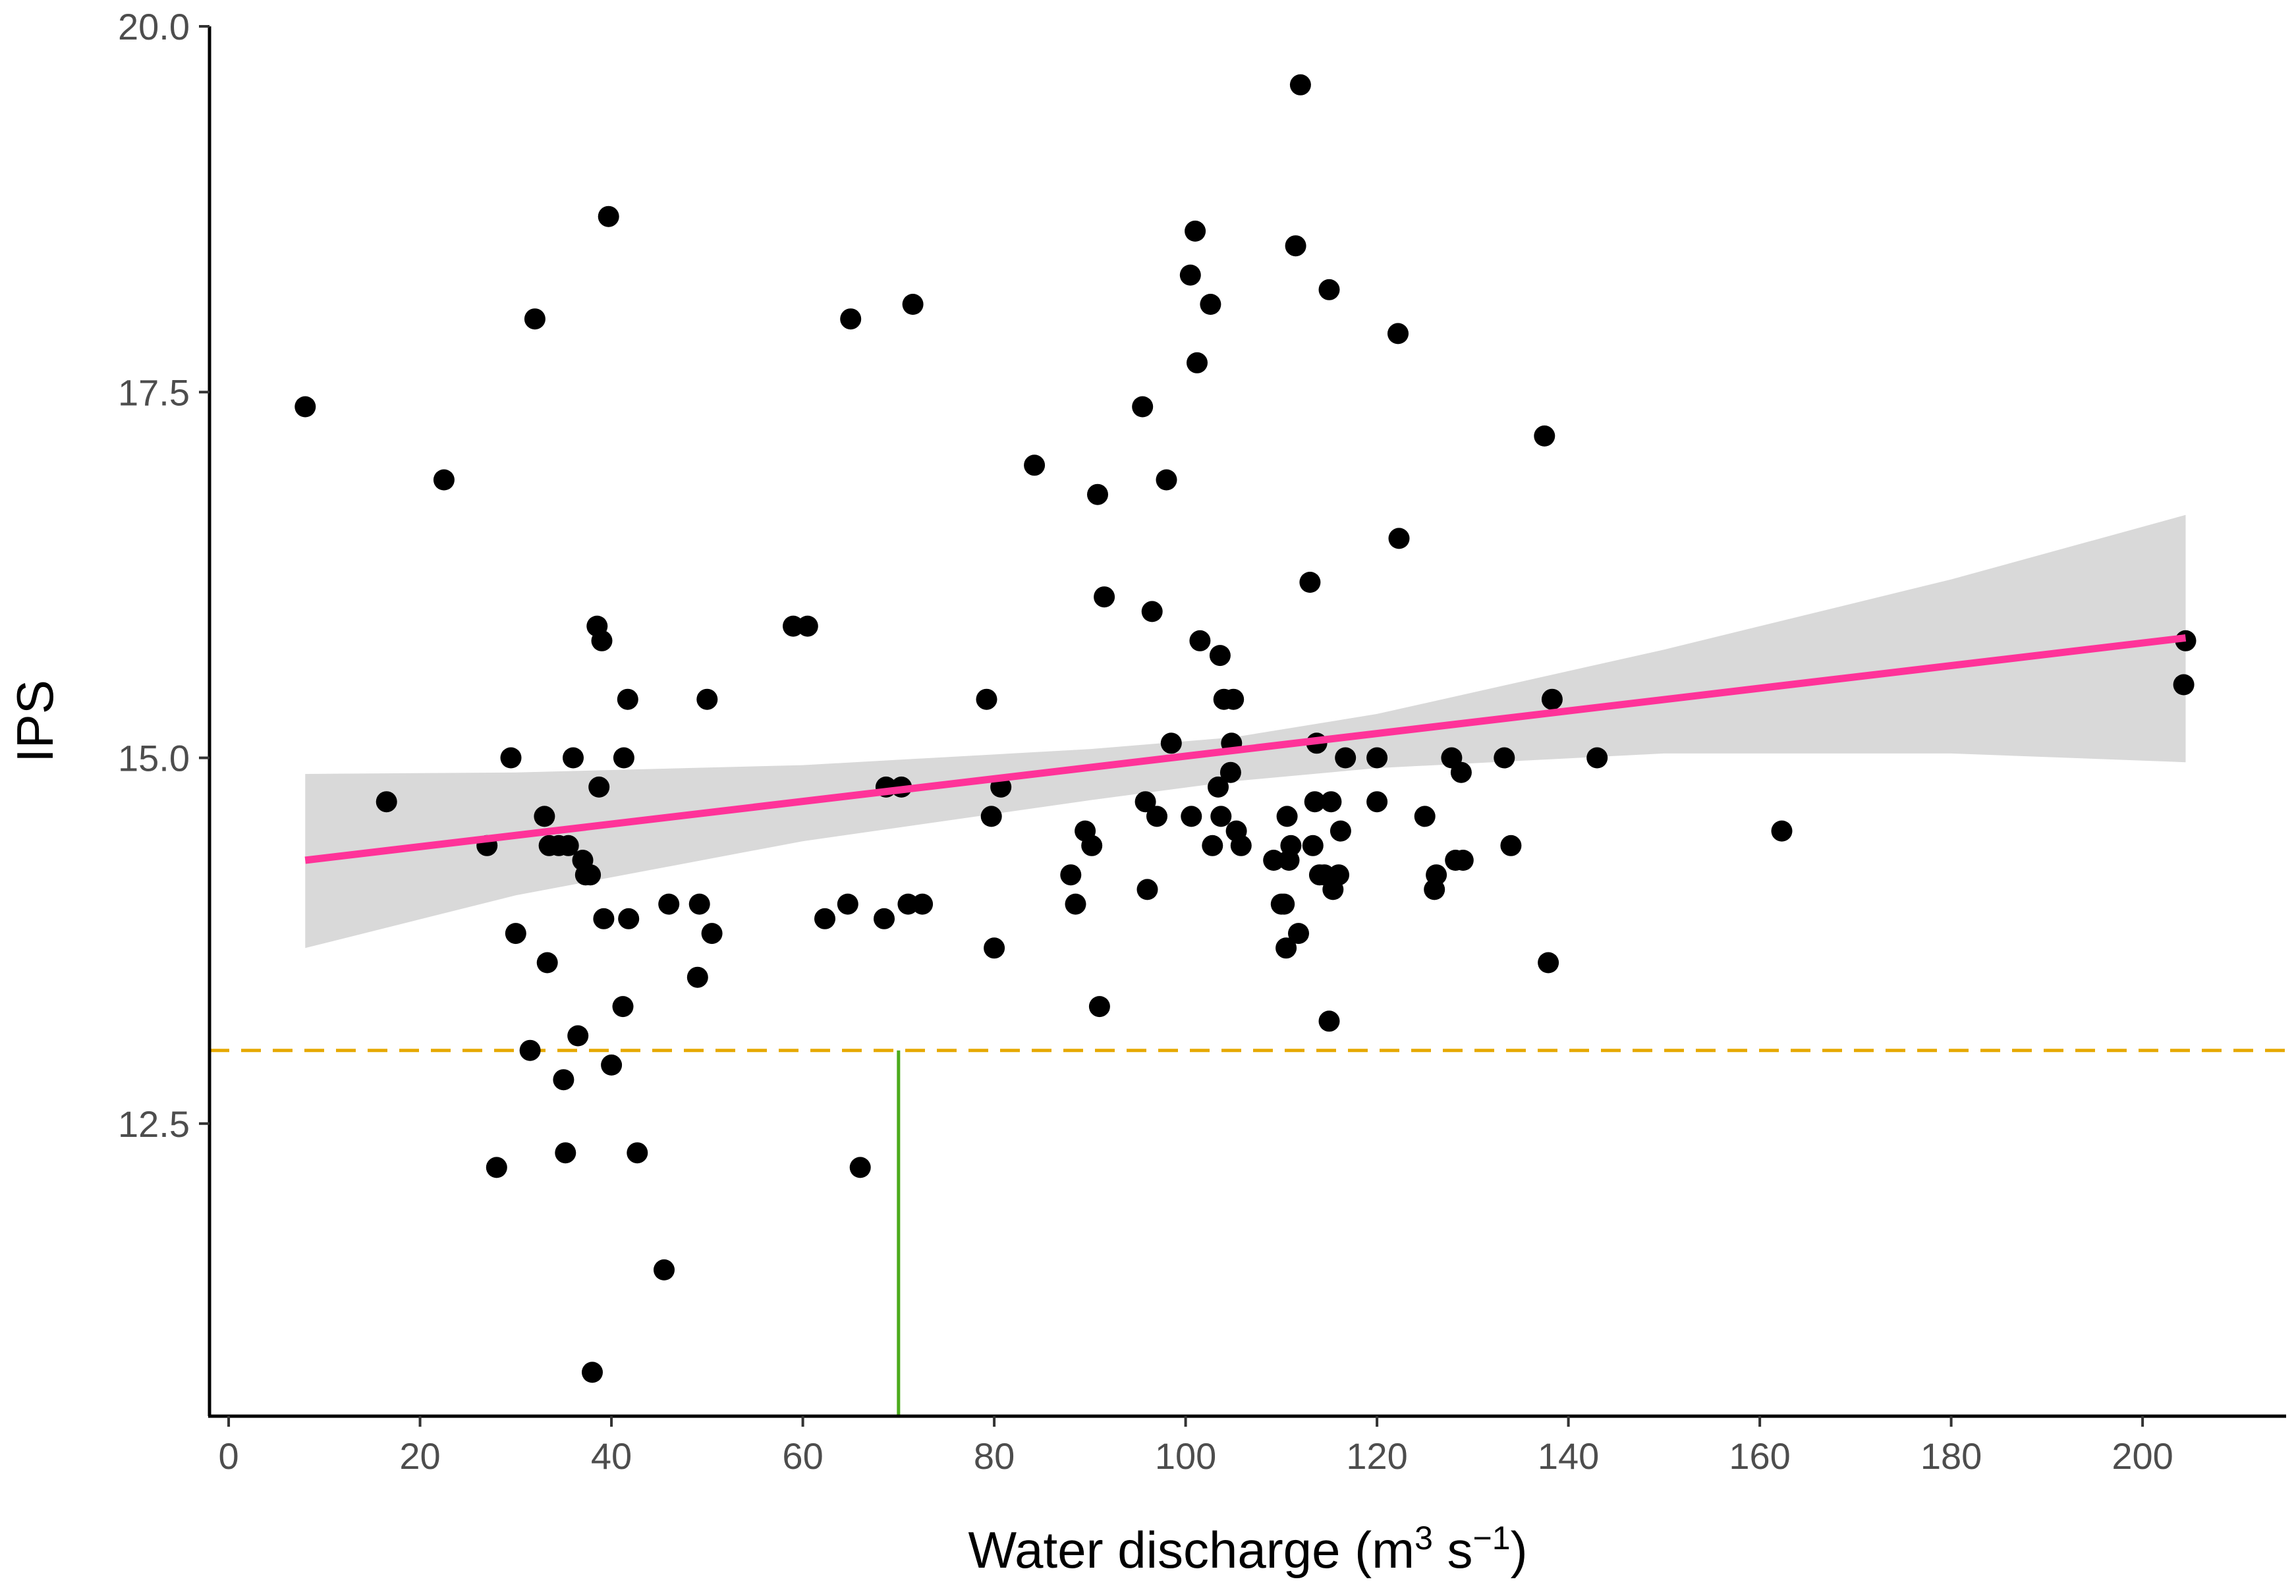 Image resolution: width=2296 pixels, height=1596 pixels. I want to click on x-tick-label: 60, so click(802, 1456).